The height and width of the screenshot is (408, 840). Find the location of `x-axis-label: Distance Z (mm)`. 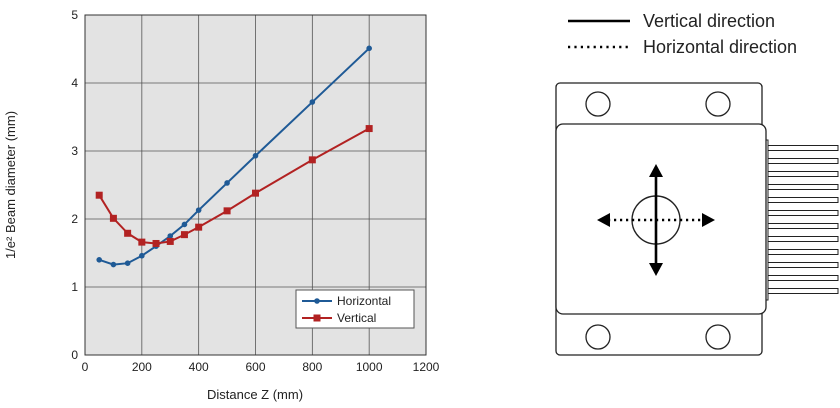

x-axis-label: Distance Z (mm) is located at coordinates (255, 394).